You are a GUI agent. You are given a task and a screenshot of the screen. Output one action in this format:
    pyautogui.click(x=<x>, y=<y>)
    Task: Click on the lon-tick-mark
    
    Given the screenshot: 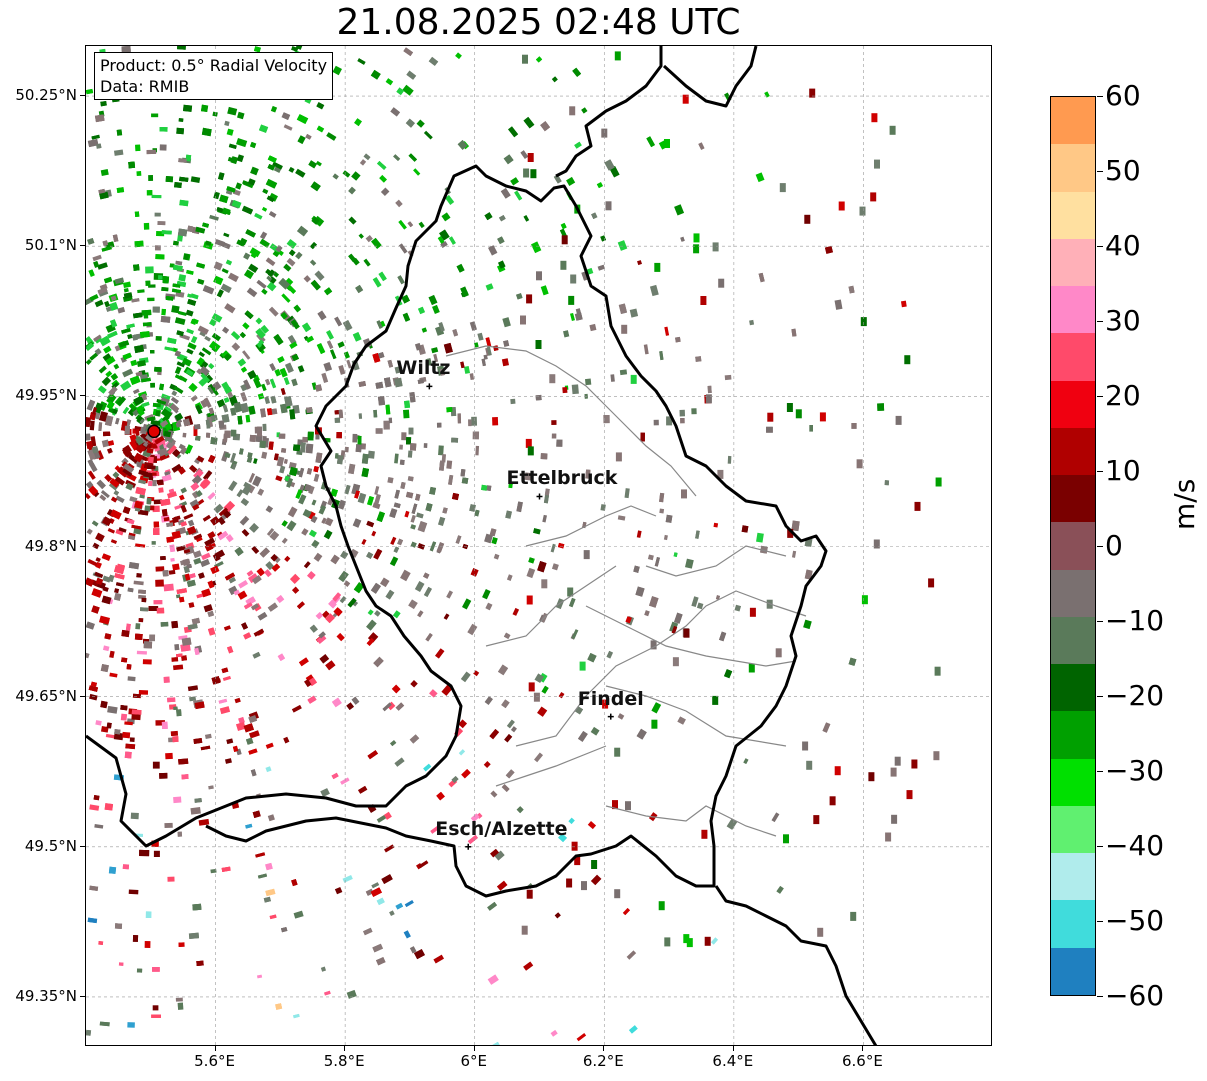 What is the action you would take?
    pyautogui.click(x=345, y=1048)
    